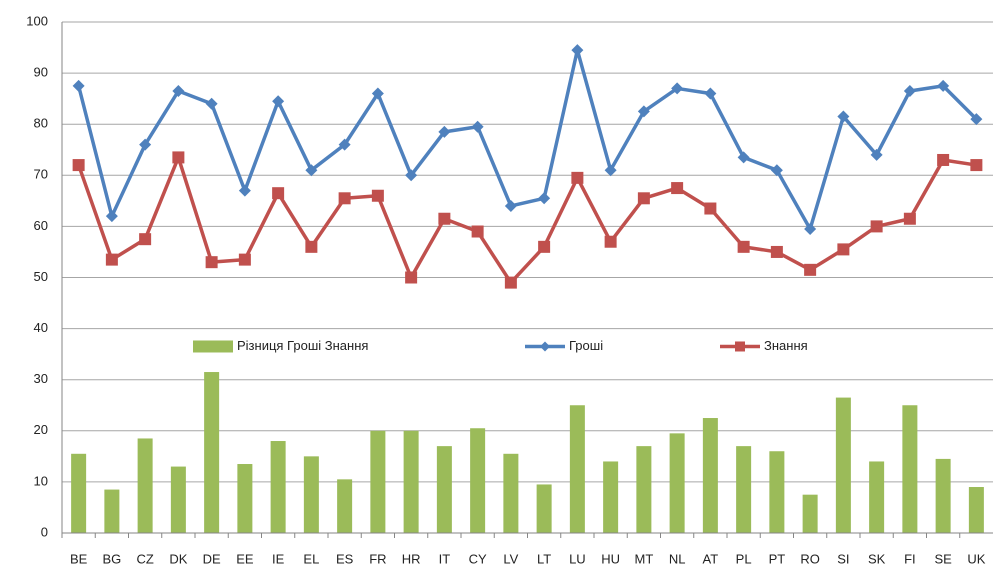 The width and height of the screenshot is (994, 569). Describe the element at coordinates (744, 558) in the screenshot. I see `x-tick-label: PL` at that location.